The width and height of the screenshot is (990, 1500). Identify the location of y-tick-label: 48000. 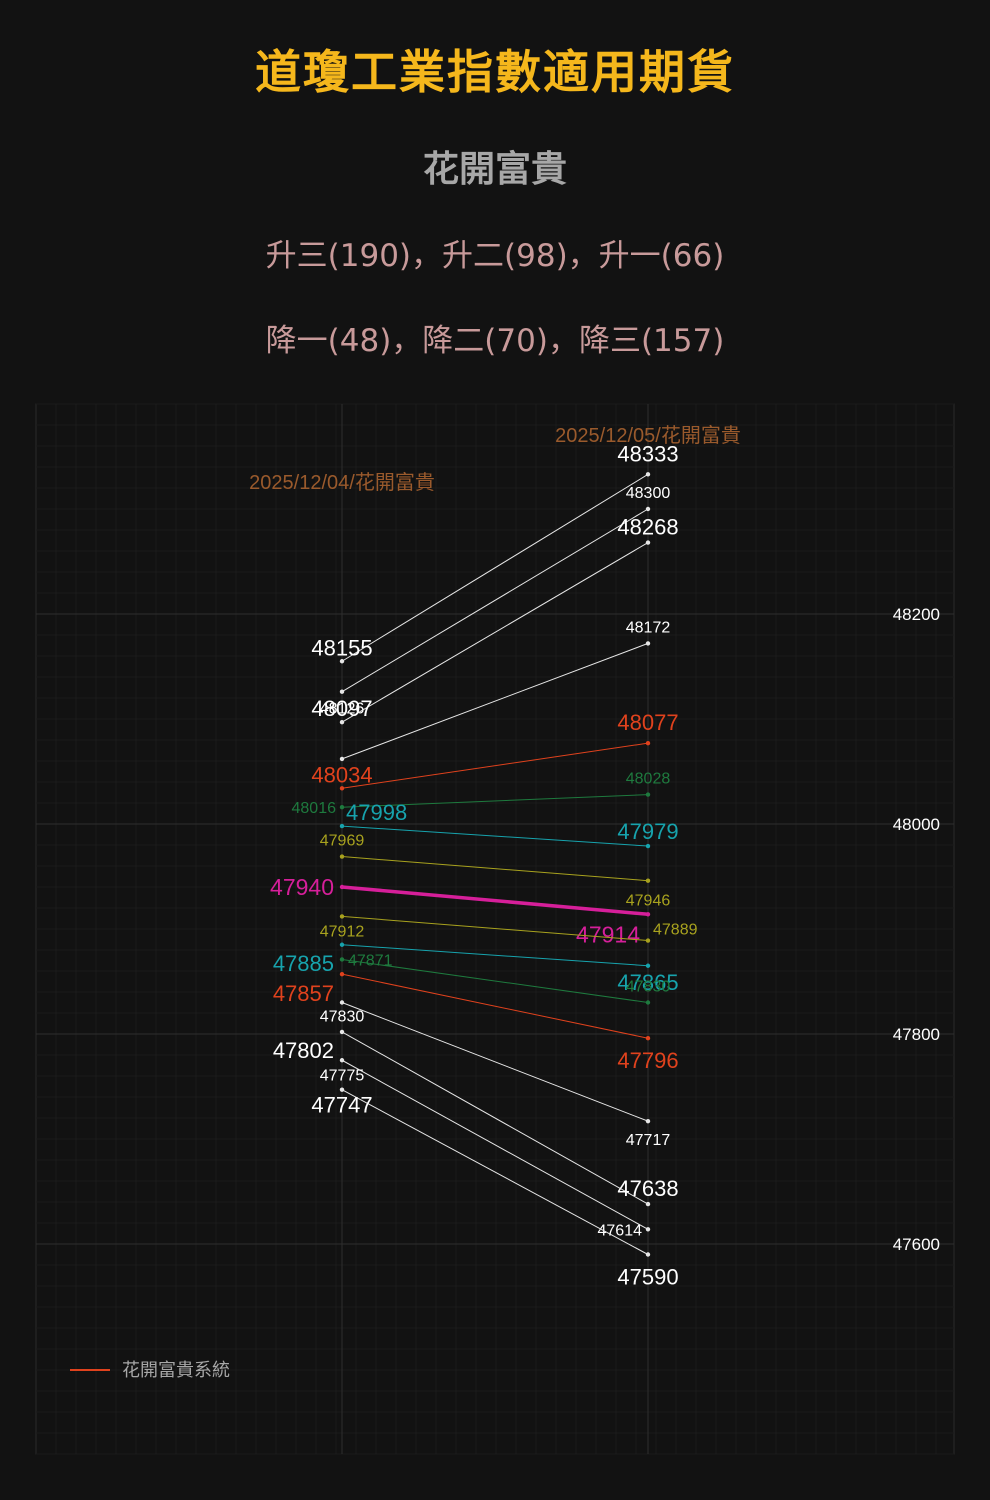
(916, 824).